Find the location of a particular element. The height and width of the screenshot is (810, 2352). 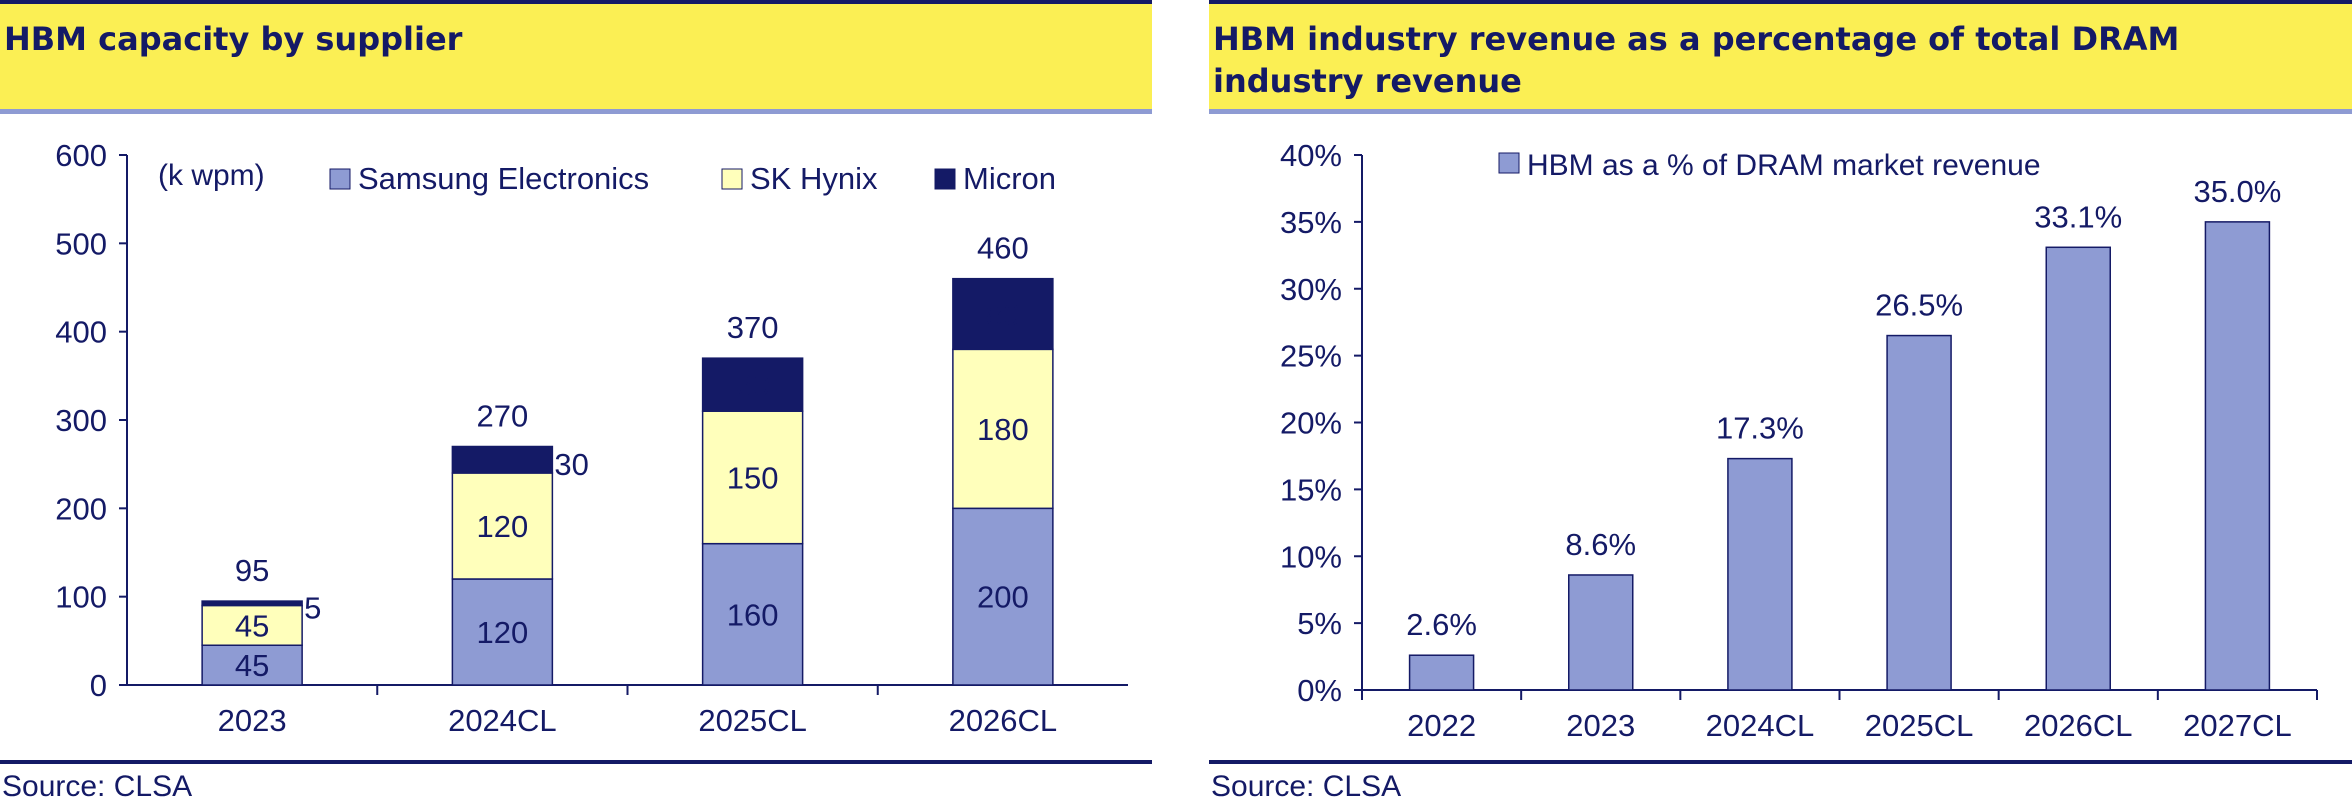

y-tick-label: 35% is located at coordinates (1311, 222).